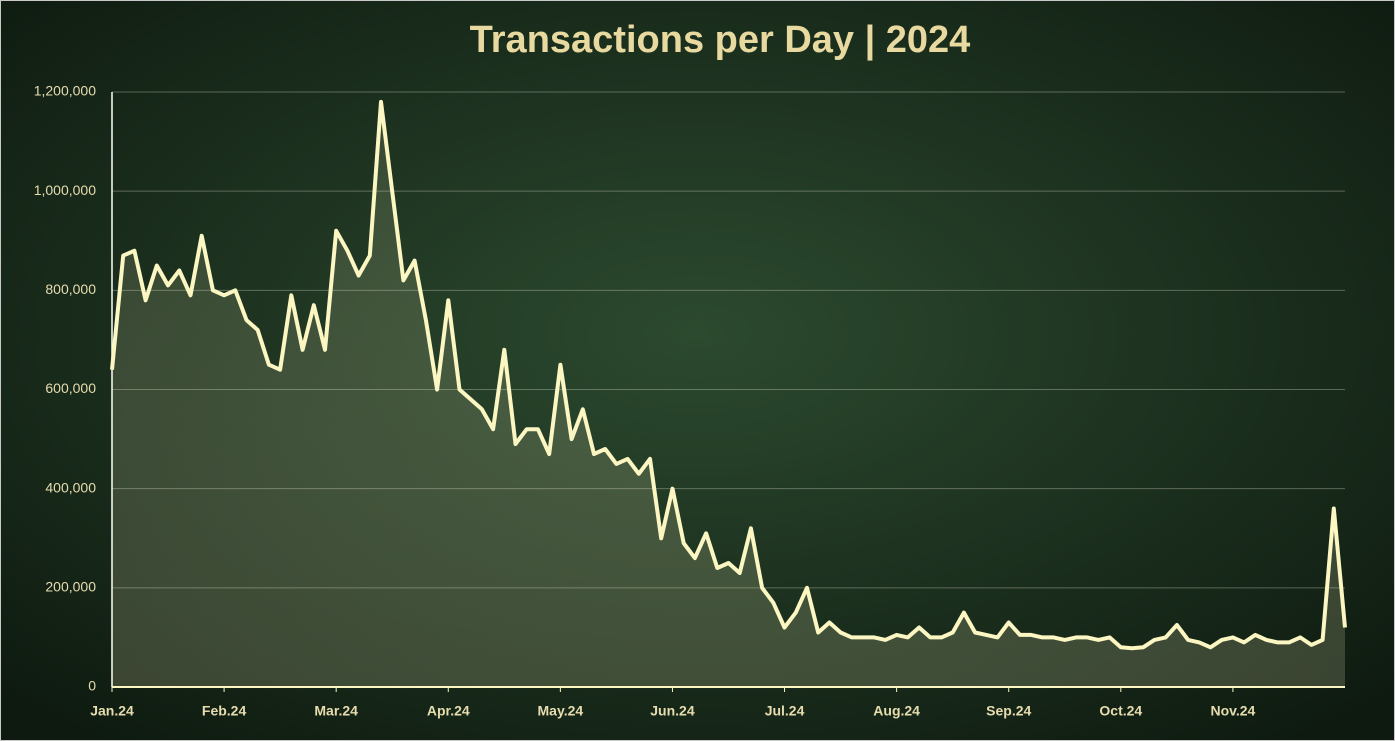 This screenshot has width=1395, height=741. What do you see at coordinates (70, 388) in the screenshot?
I see `y-tick-label: 600,000` at bounding box center [70, 388].